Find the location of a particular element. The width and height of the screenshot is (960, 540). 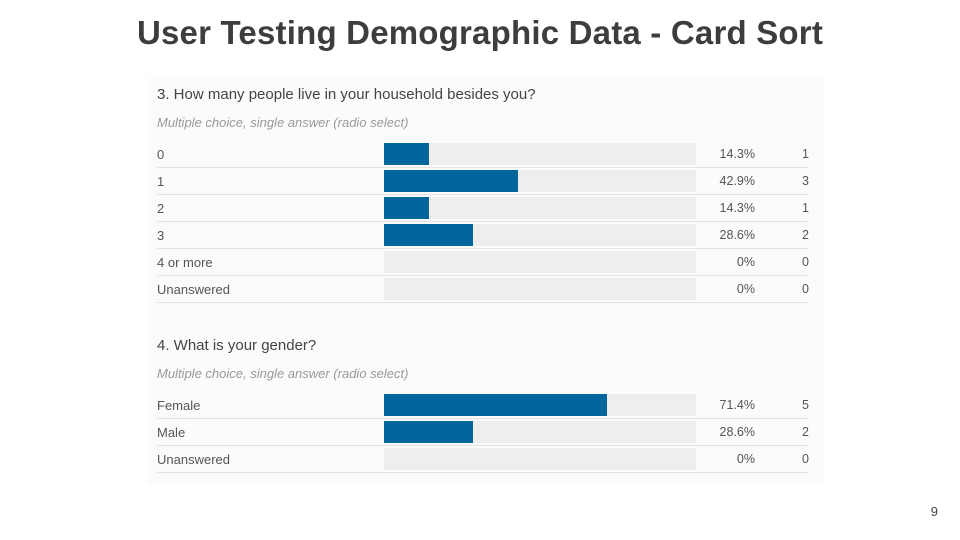

count-label: 5 is located at coordinates (805, 405).